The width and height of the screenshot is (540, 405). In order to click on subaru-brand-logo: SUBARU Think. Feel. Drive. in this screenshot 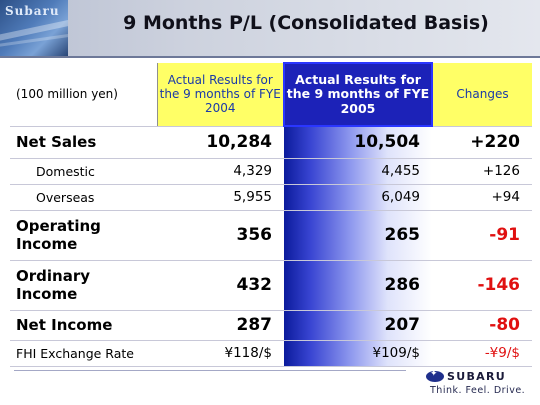, I will do `click(478, 384)`.